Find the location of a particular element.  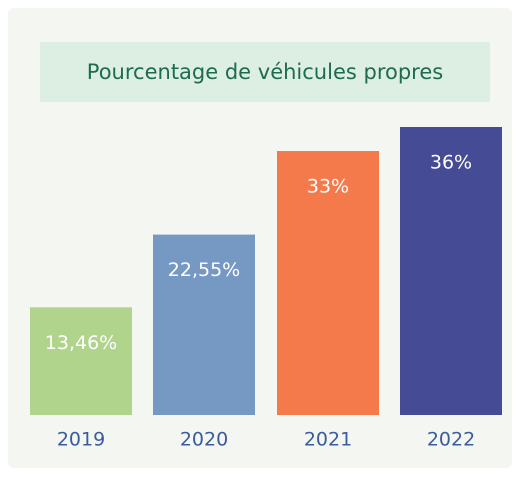

value-label: 22,55% is located at coordinates (204, 270).